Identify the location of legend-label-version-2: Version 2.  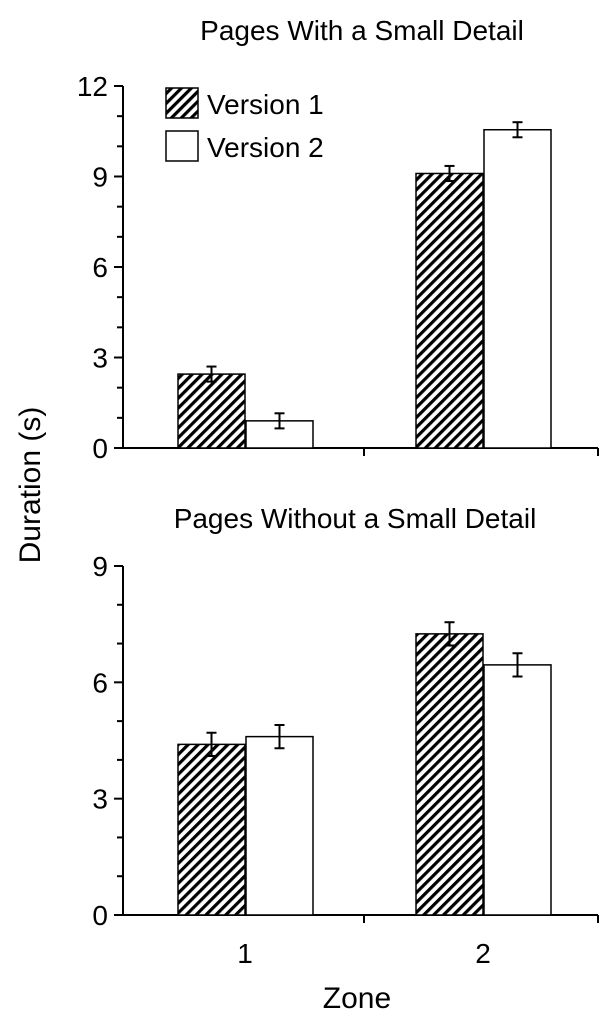
(265, 147).